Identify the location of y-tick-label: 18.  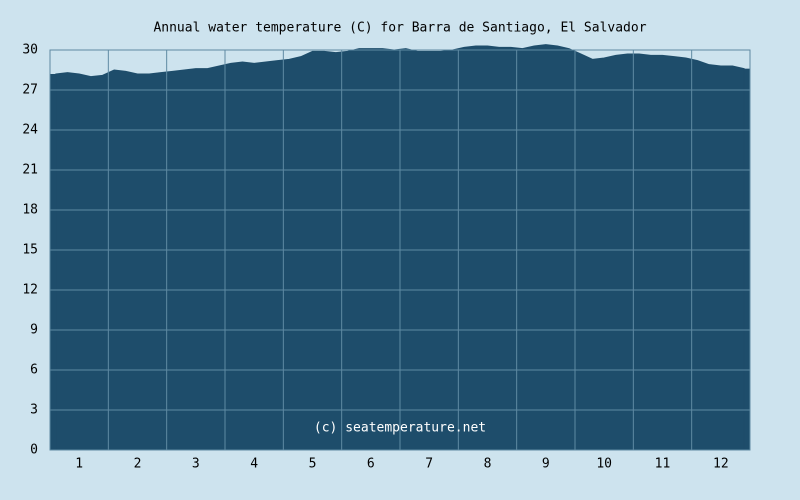
(30, 210).